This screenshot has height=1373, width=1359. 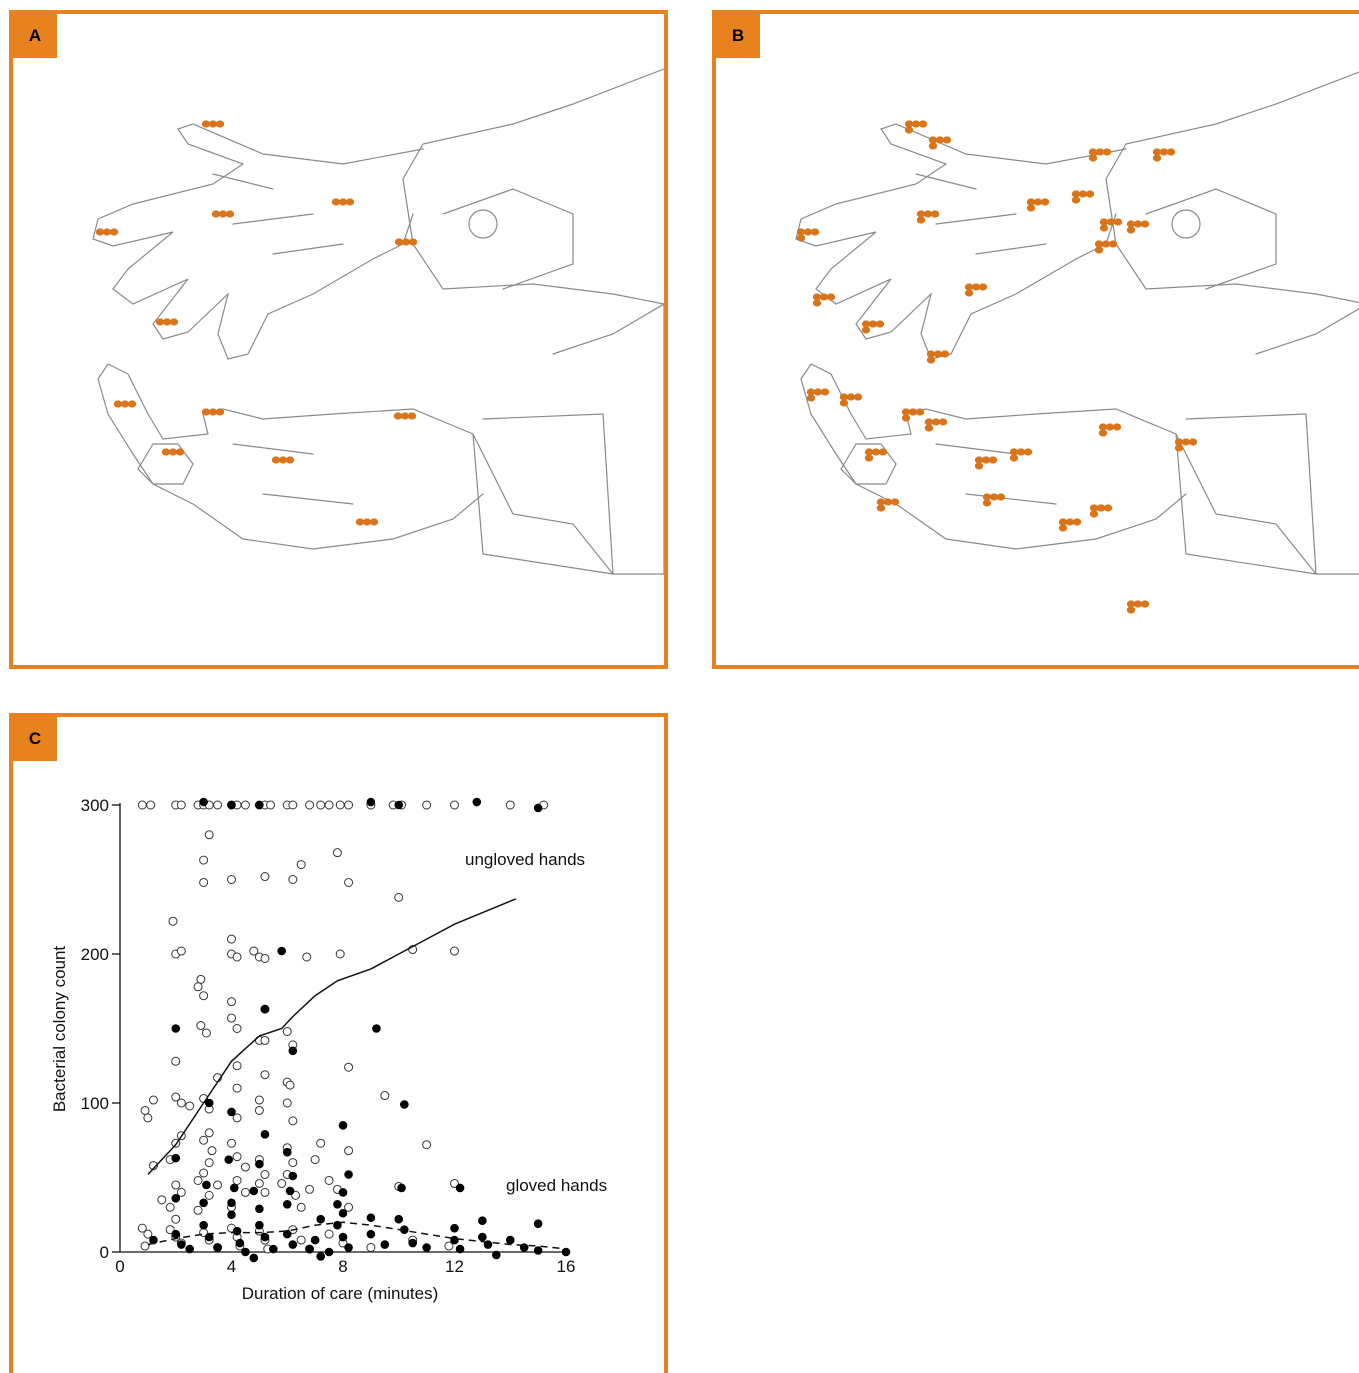 I want to click on x-tick-label: 4, so click(x=231, y=1266).